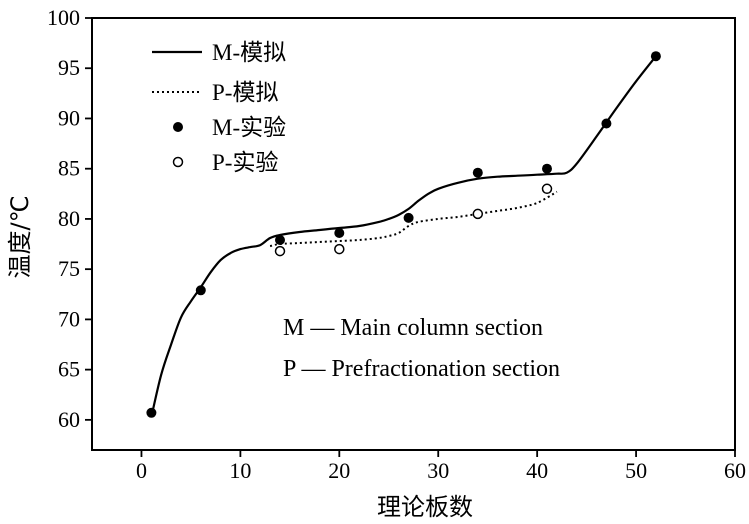 The height and width of the screenshot is (524, 749). Describe the element at coordinates (69, 168) in the screenshot. I see `y-tick-label: 85` at that location.